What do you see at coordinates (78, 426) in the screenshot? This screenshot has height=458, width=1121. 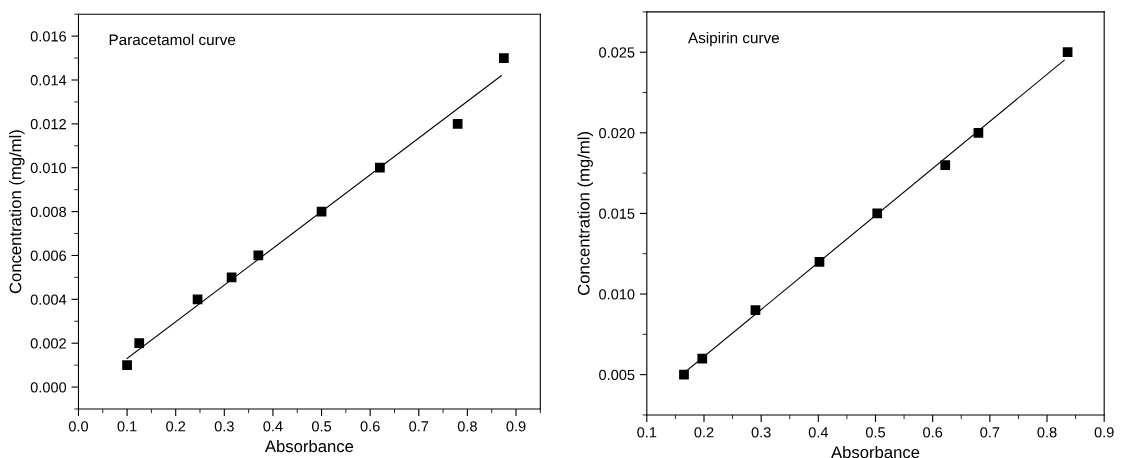 I see `x-tick-label: 0.0` at bounding box center [78, 426].